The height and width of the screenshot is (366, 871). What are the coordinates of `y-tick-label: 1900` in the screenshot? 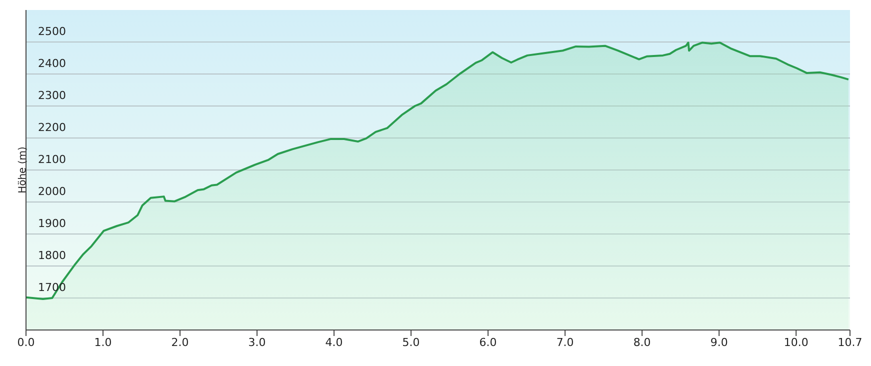 It's located at (52, 223).